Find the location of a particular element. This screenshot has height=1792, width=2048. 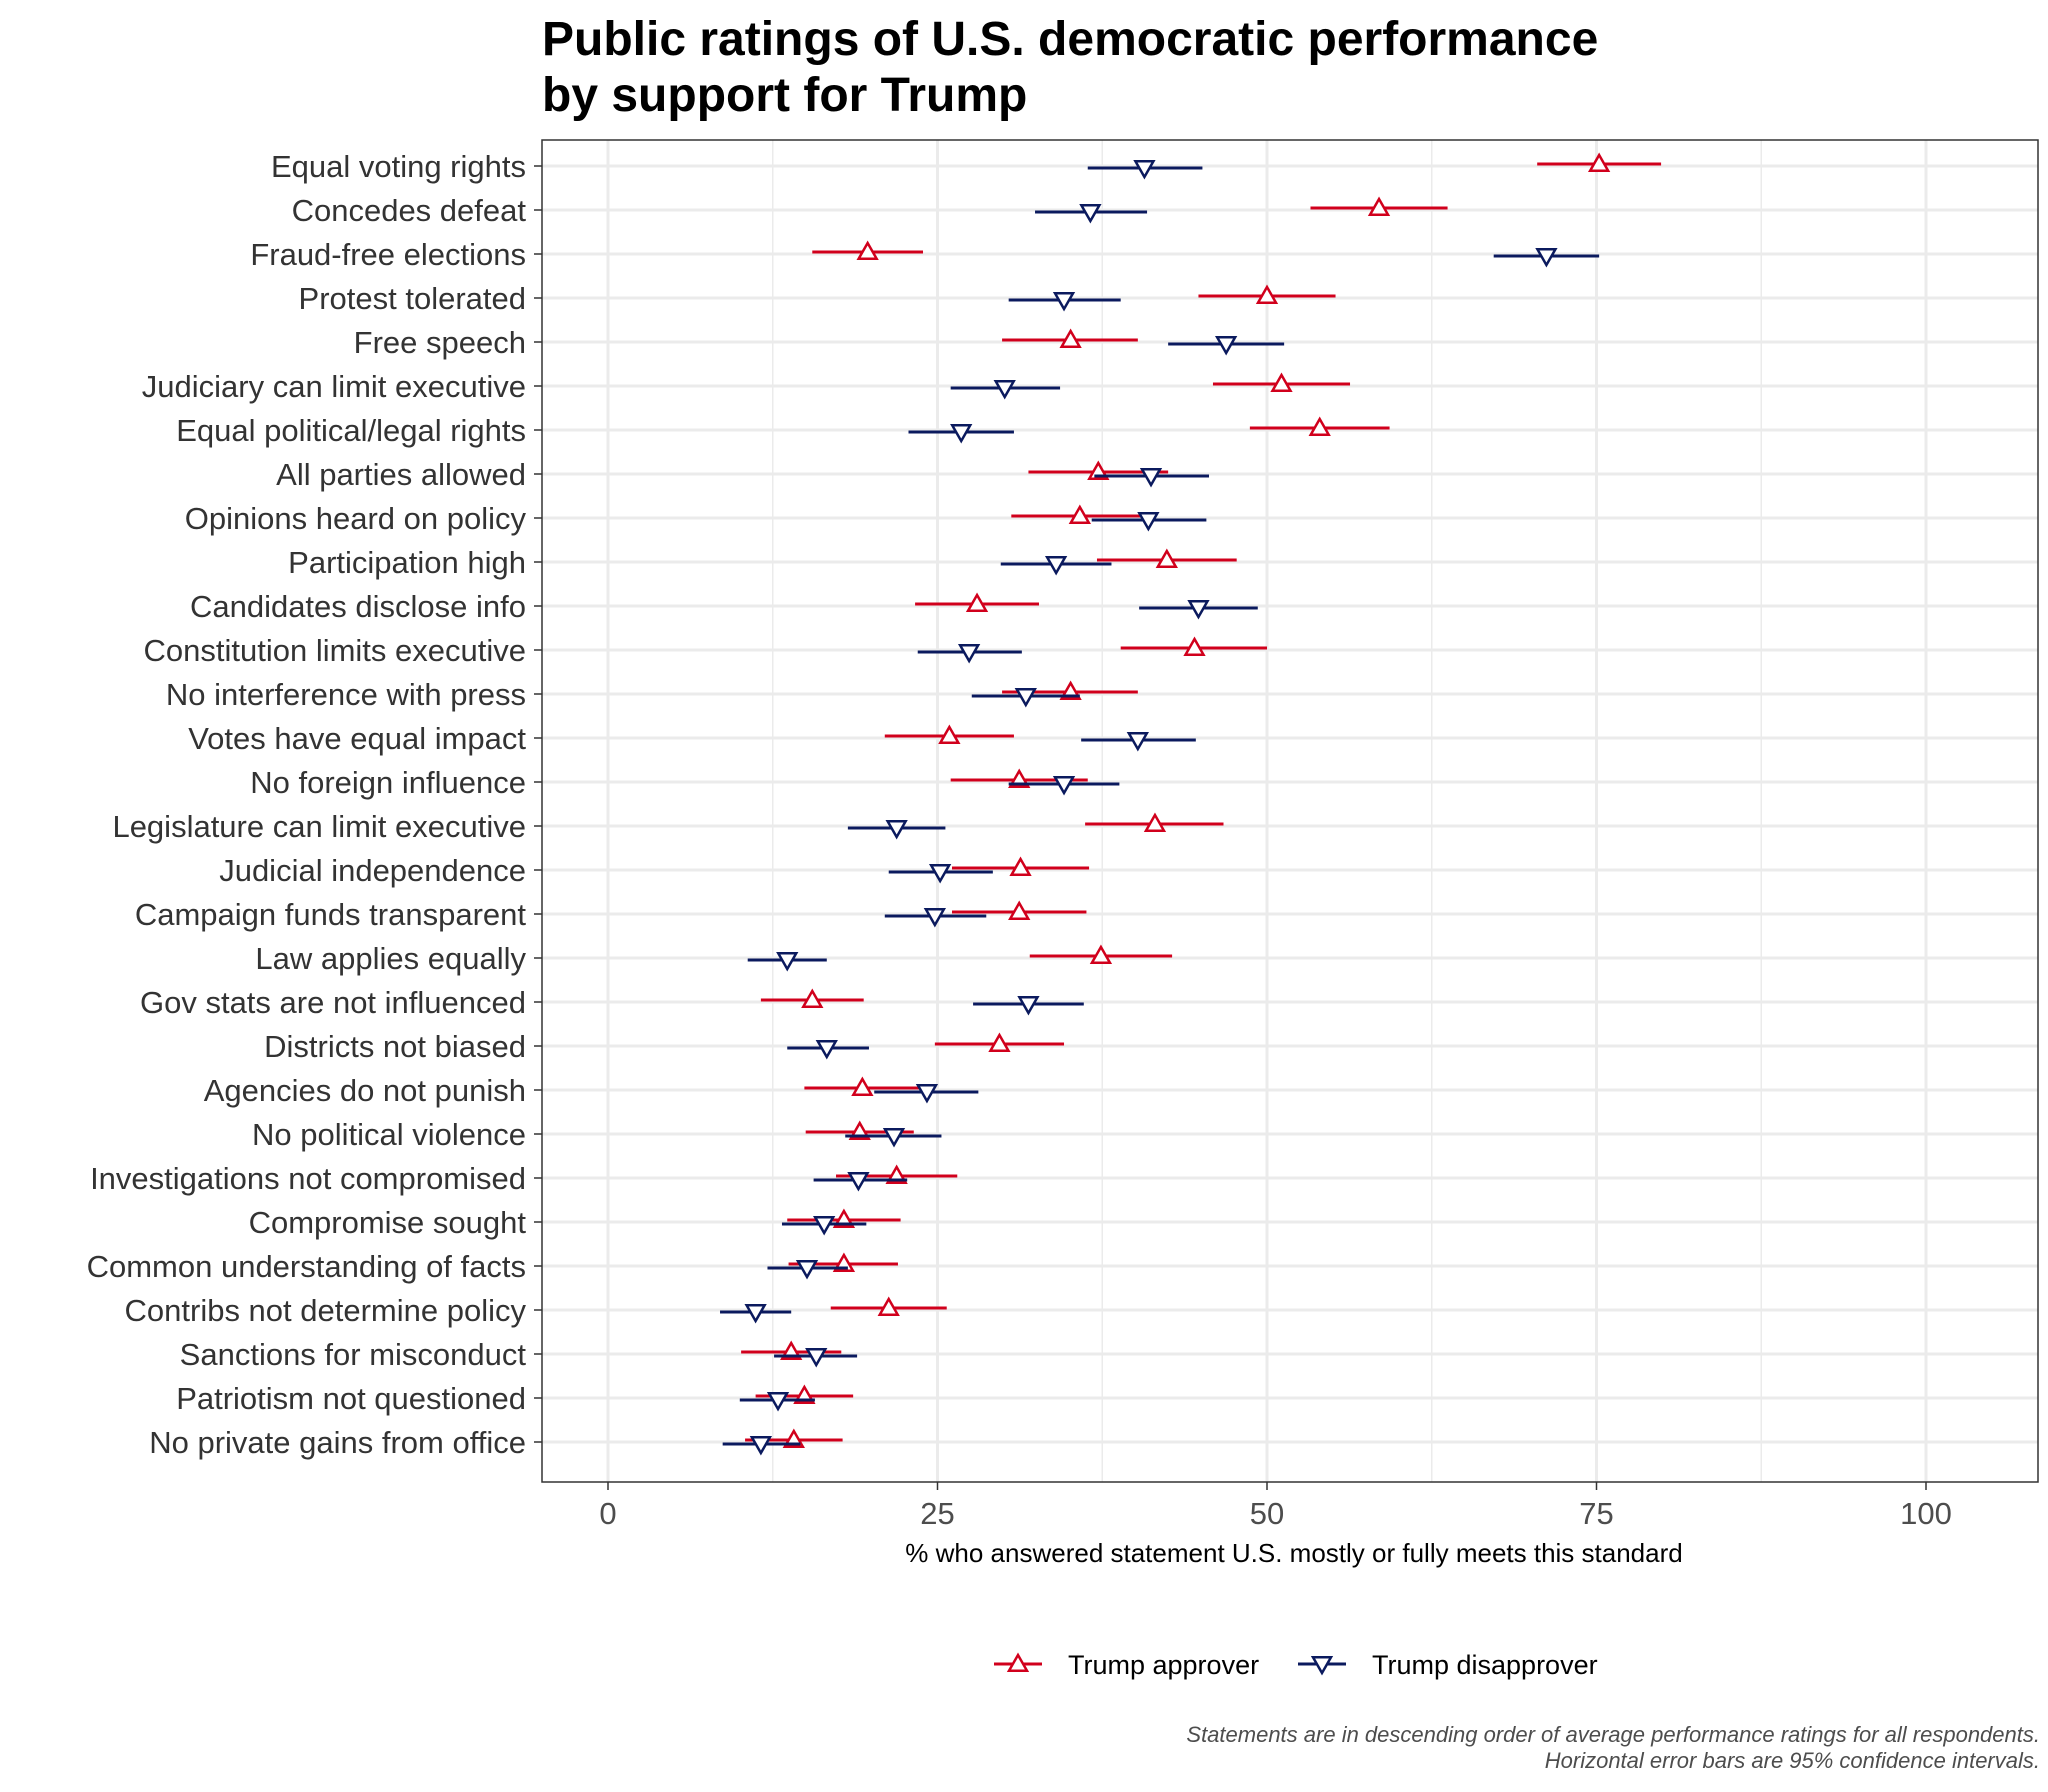

chart-title-line-2: by support for Trump is located at coordinates (785, 95).